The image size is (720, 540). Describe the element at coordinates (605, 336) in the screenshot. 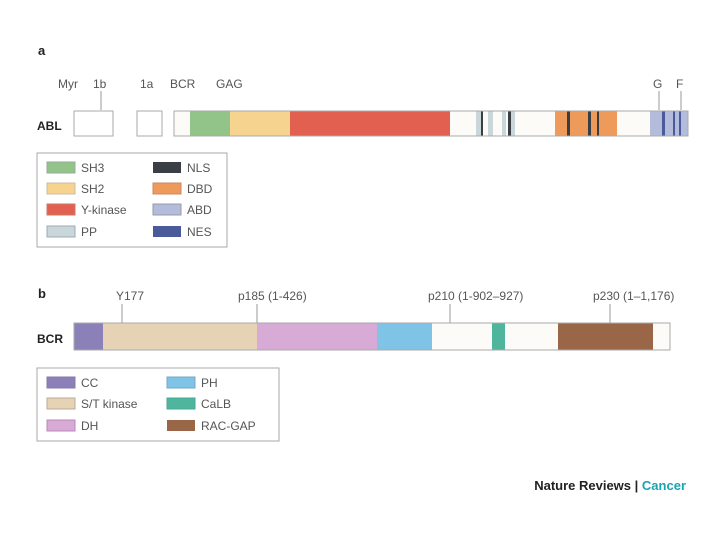

I see `bcr-racgap-domain` at that location.